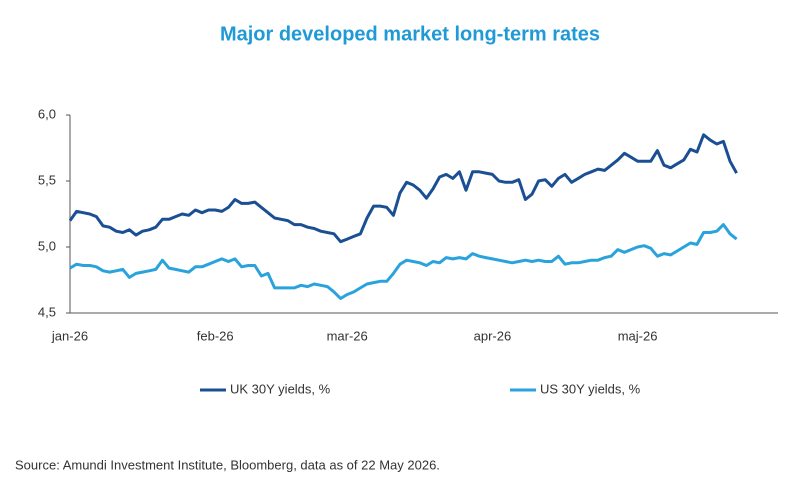 The height and width of the screenshot is (500, 800). I want to click on x-tick-label: jan-26, so click(69, 335).